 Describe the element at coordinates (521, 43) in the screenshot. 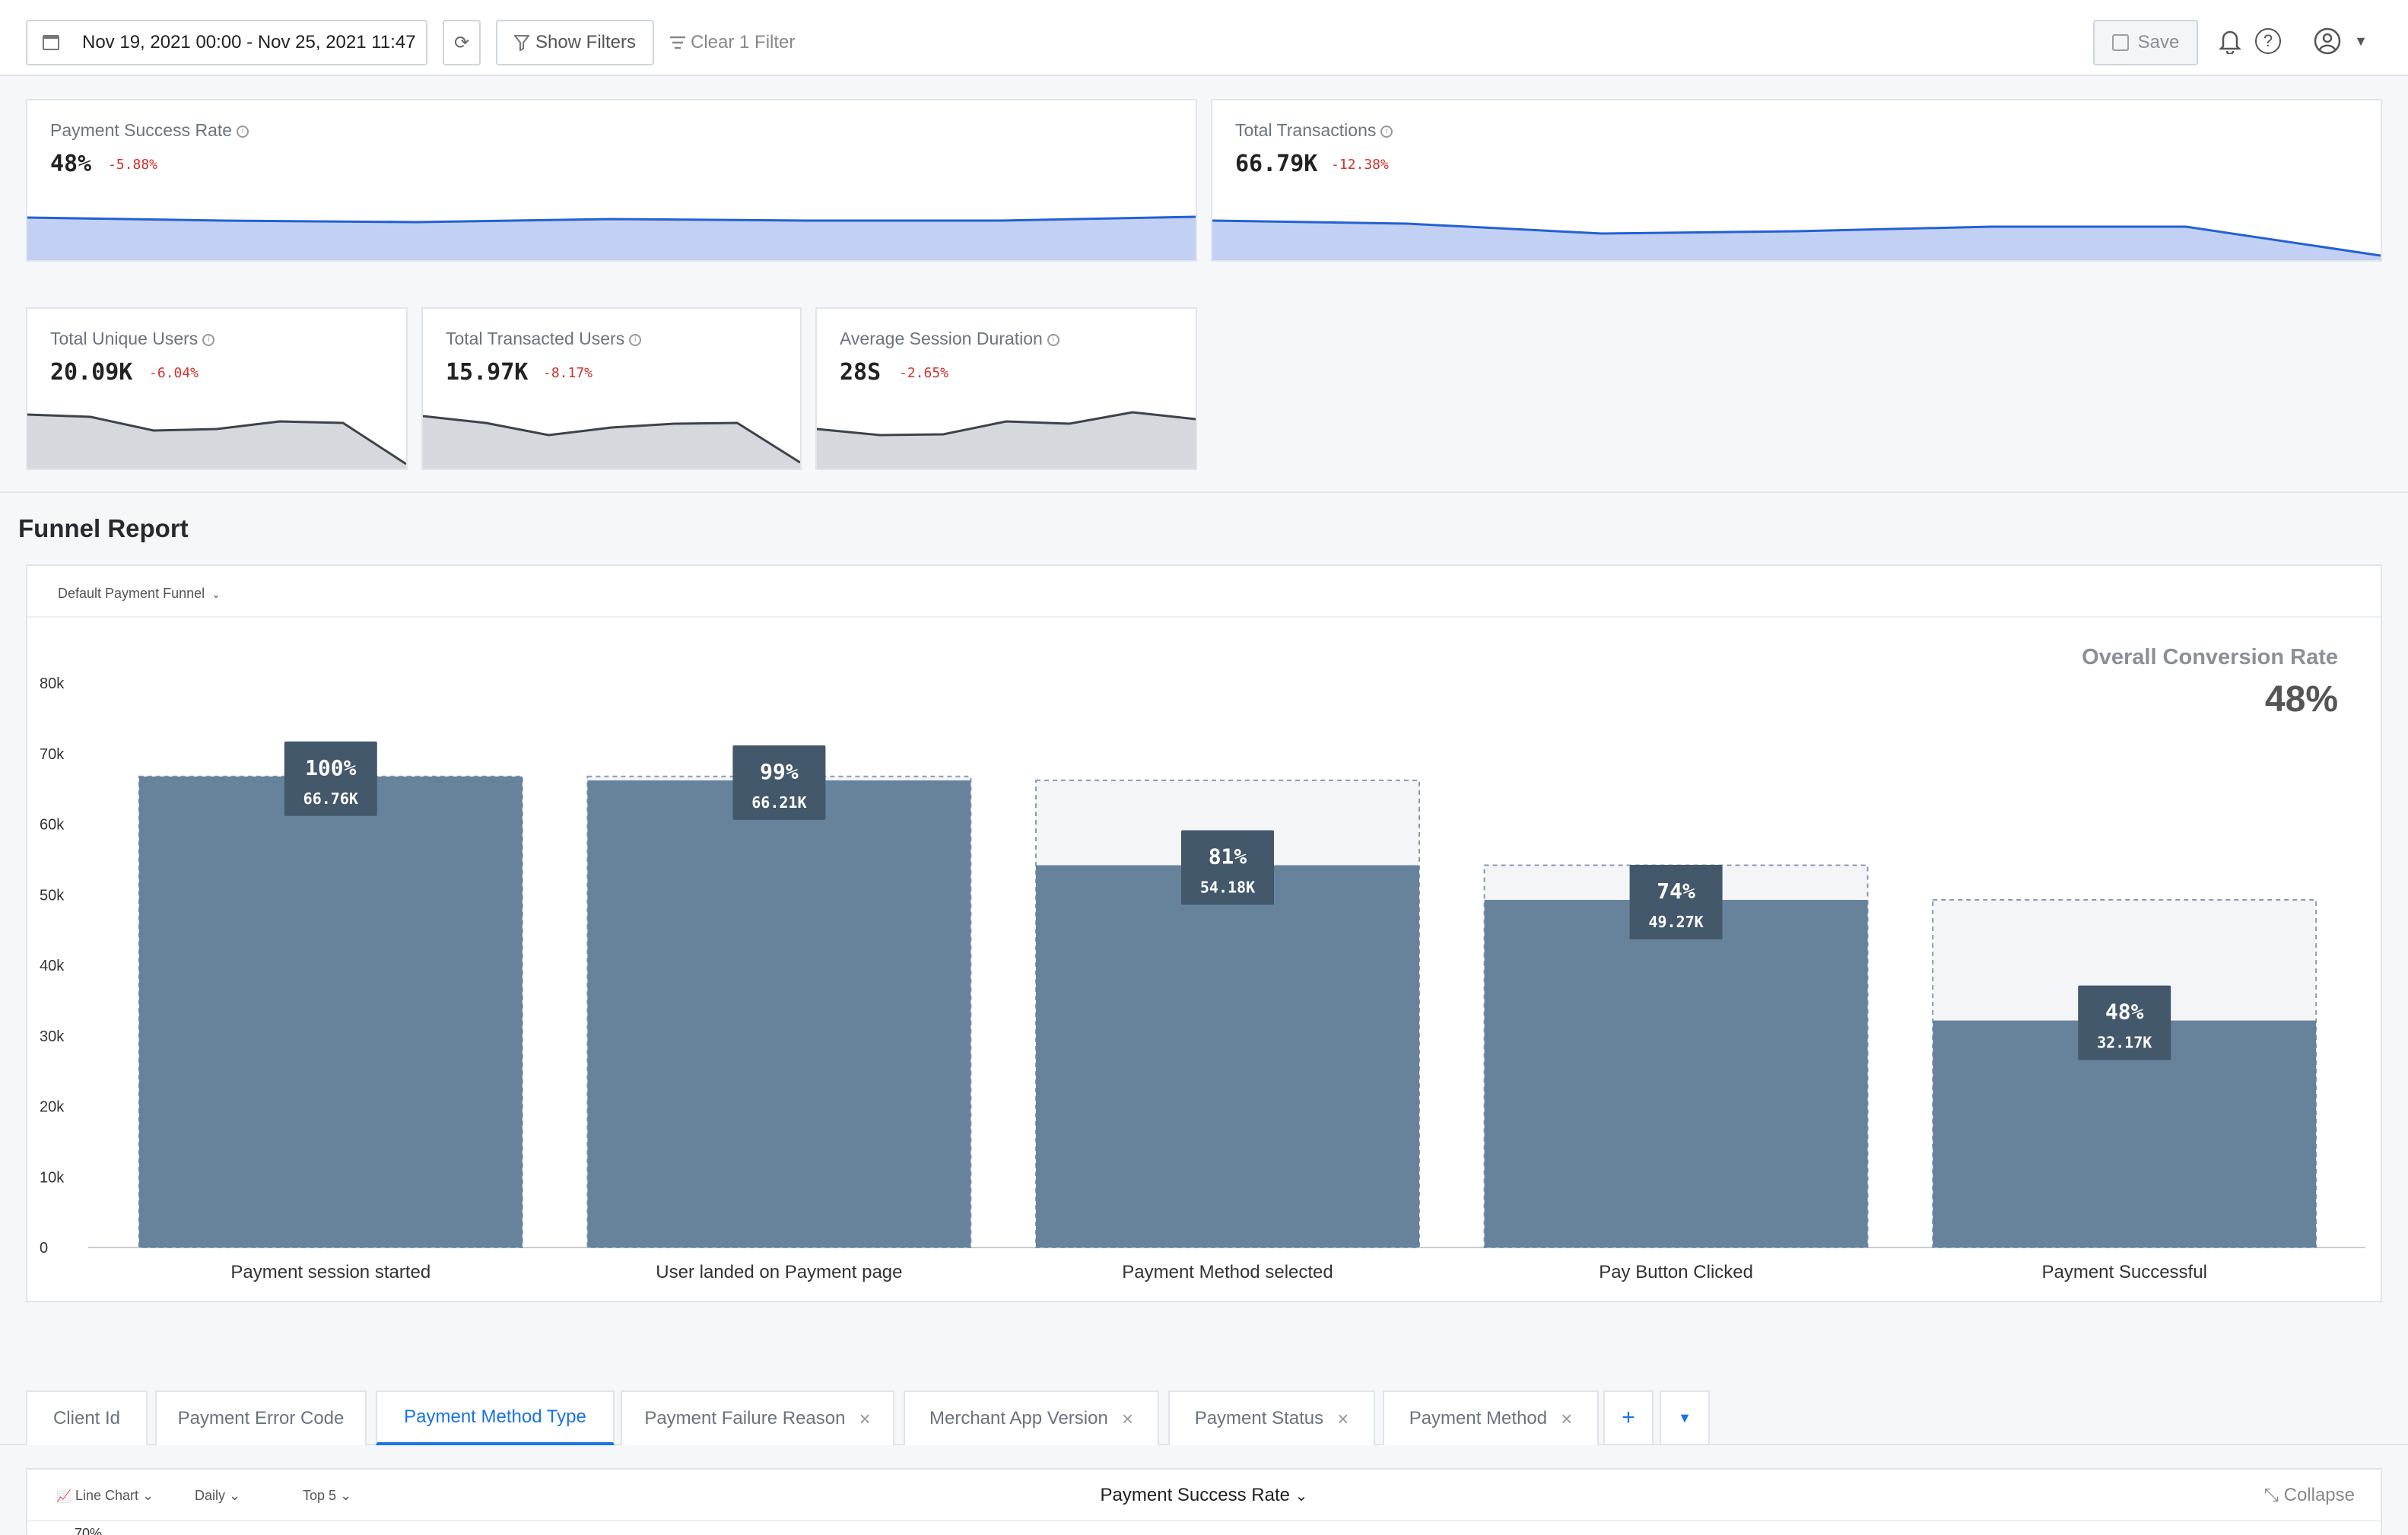

I see `filter-icon` at that location.